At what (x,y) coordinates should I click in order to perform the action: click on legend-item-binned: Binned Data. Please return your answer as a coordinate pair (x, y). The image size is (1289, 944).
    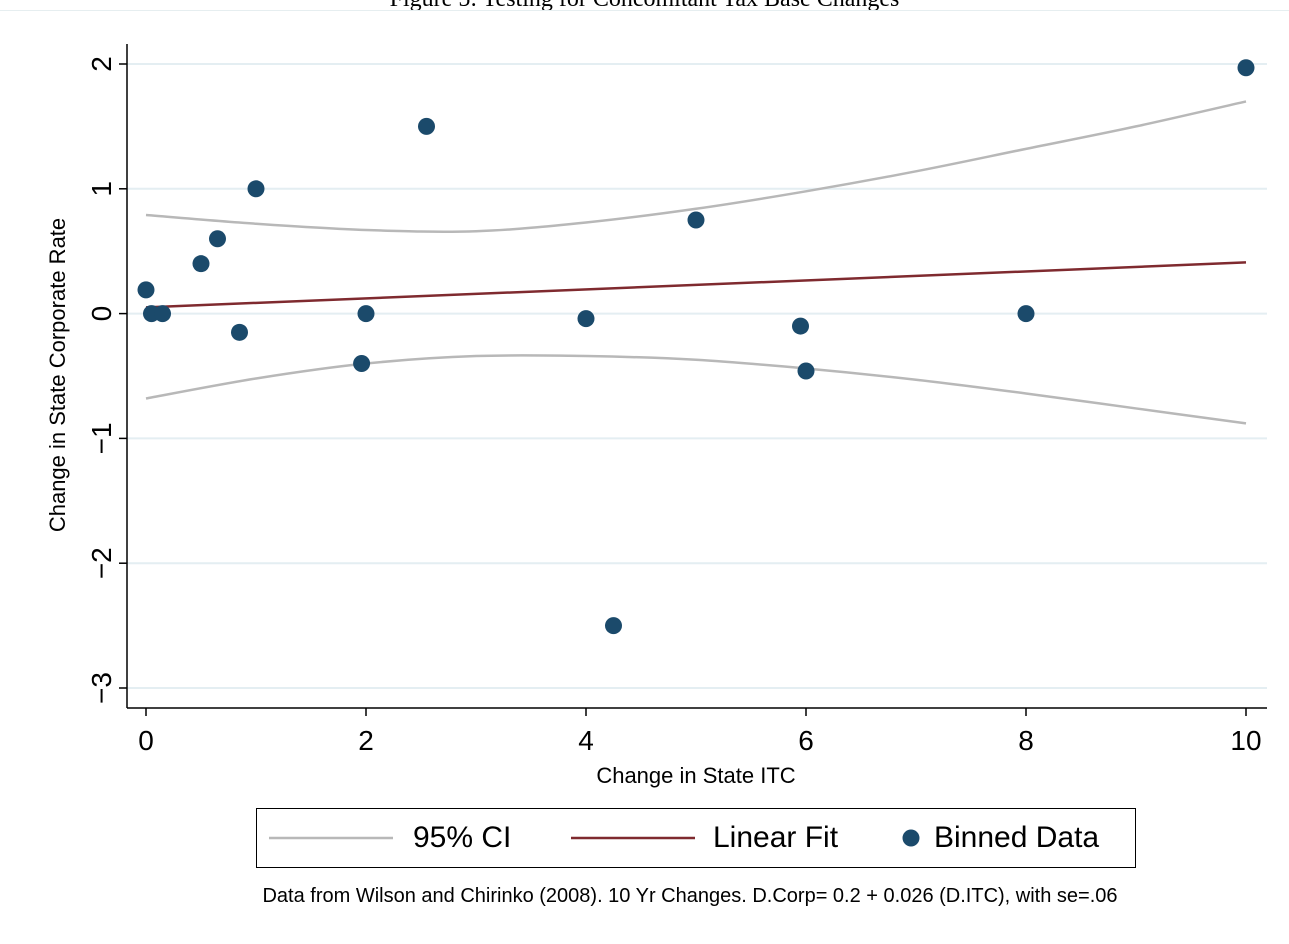
    Looking at the image, I should click on (999, 838).